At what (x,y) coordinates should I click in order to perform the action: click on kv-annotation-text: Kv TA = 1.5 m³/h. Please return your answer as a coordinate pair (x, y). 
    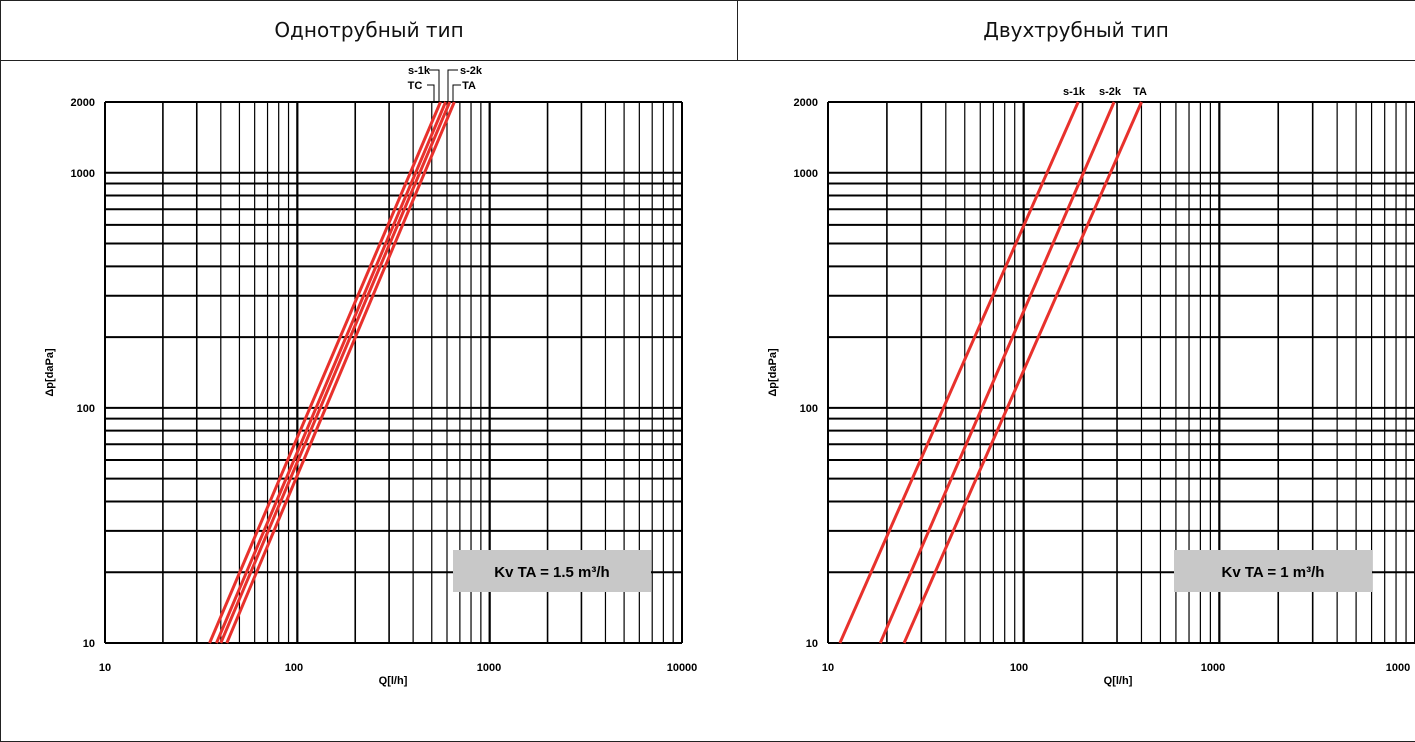
    Looking at the image, I should click on (551, 572).